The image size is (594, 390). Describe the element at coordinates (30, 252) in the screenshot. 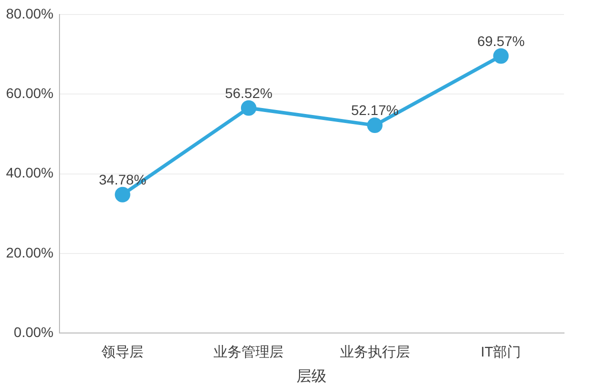

I see `y-tick-label: 20.00%` at that location.